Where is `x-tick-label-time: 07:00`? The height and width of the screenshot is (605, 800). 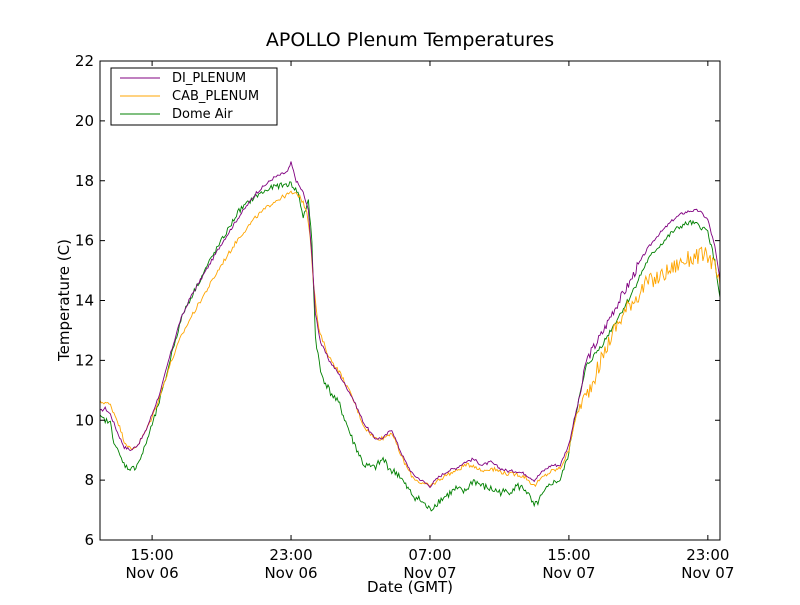 x-tick-label-time: 07:00 is located at coordinates (429, 555).